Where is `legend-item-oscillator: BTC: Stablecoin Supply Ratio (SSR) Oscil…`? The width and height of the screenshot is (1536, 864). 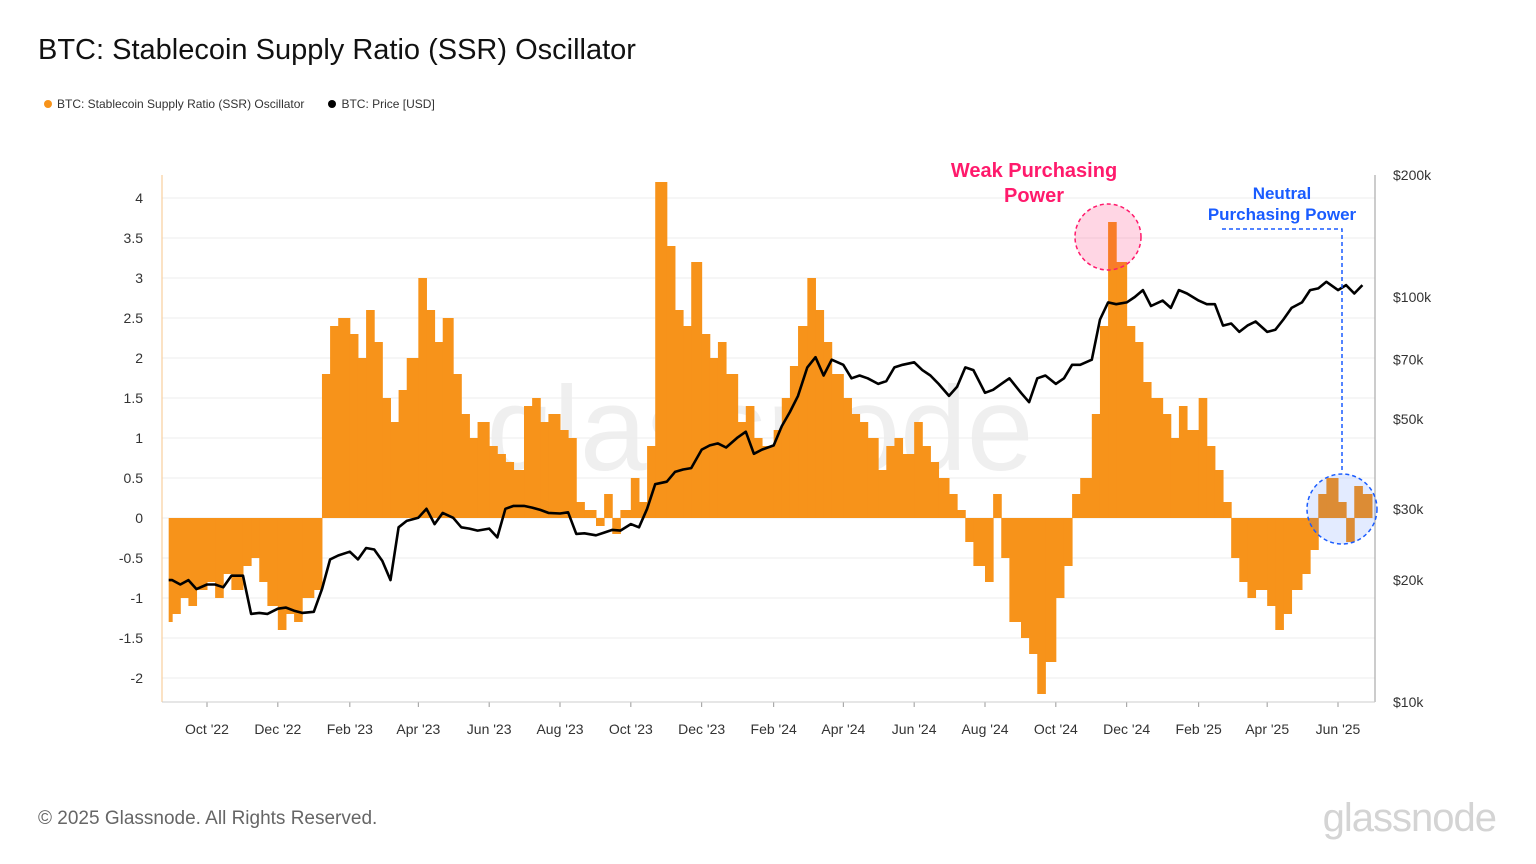 legend-item-oscillator: BTC: Stablecoin Supply Ratio (SSR) Oscil… is located at coordinates (174, 104).